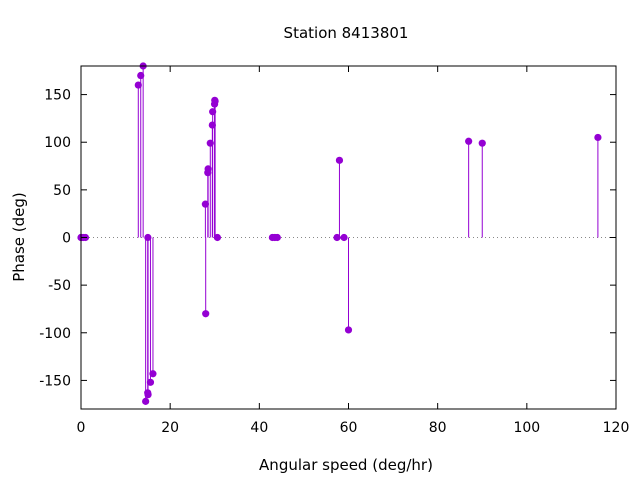 Image resolution: width=640 pixels, height=480 pixels. What do you see at coordinates (55, 381) in the screenshot?
I see `y-tick-label: -150` at bounding box center [55, 381].